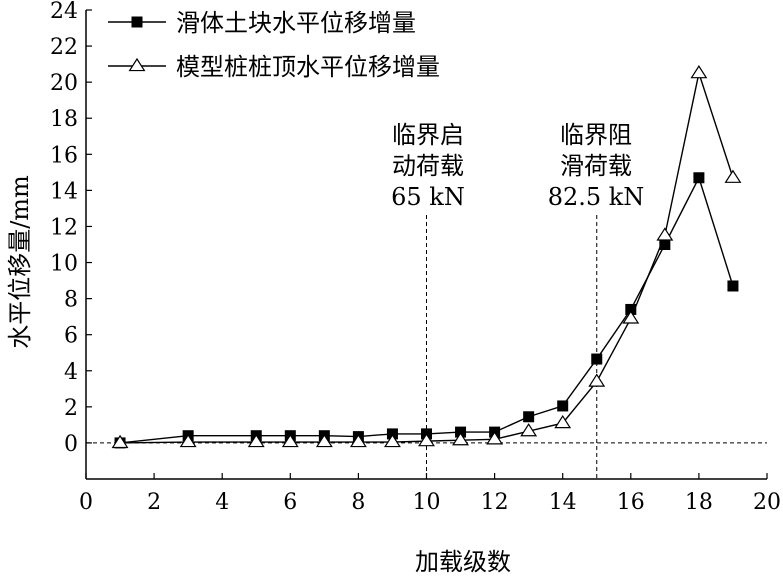 The width and height of the screenshot is (783, 579). Describe the element at coordinates (767, 502) in the screenshot. I see `x-tick-label: 20` at that location.